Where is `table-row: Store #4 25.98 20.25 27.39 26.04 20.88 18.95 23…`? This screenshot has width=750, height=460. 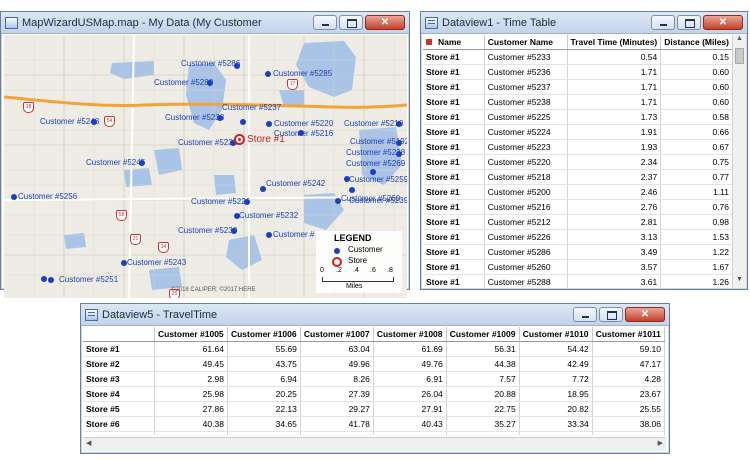
table-row: Store #4 25.98 20.25 27.39 26.04 20.88 18.95 23… is located at coordinates (374, 394).